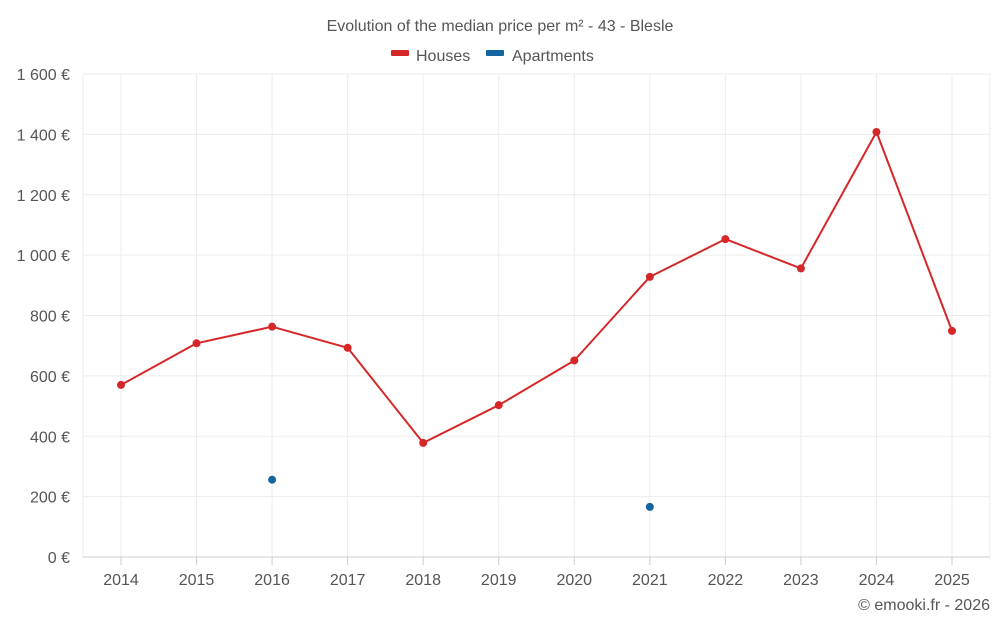 This screenshot has width=1000, height=625. What do you see at coordinates (553, 56) in the screenshot?
I see `legend-label-apartments: Apartments` at bounding box center [553, 56].